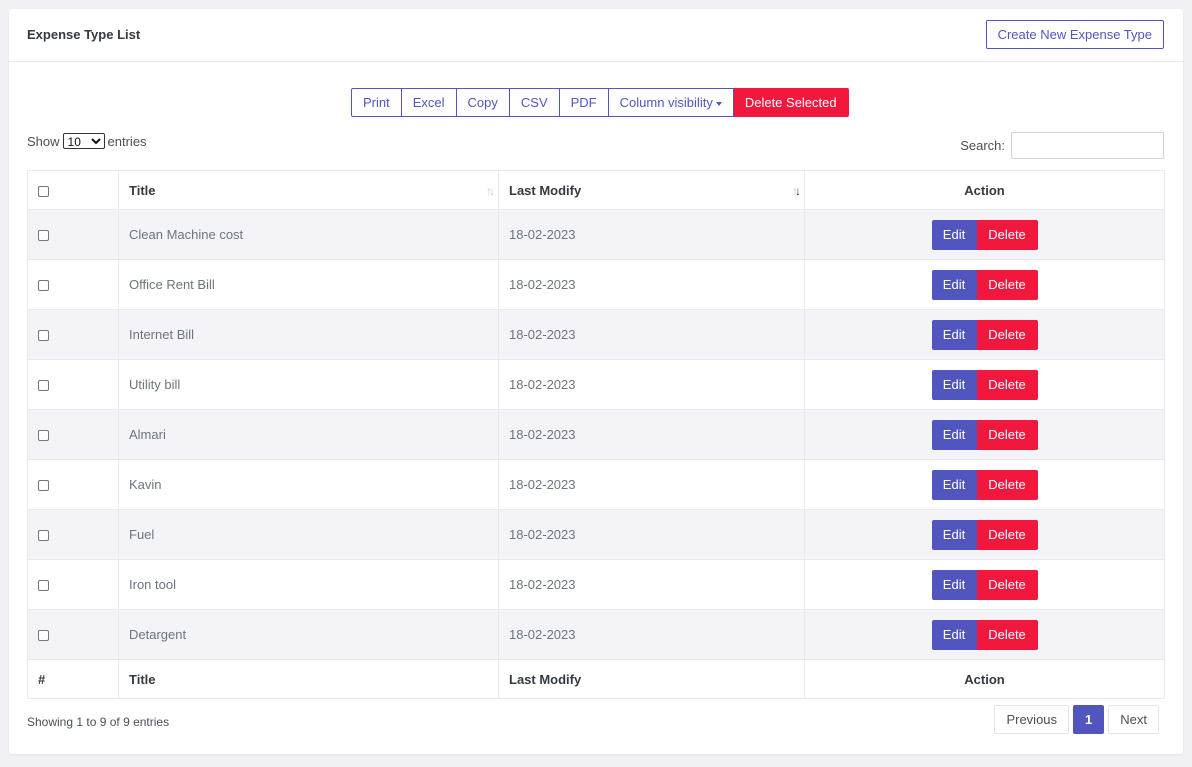 This screenshot has height=767, width=1192. I want to click on row-title: Kavin, so click(308, 484).